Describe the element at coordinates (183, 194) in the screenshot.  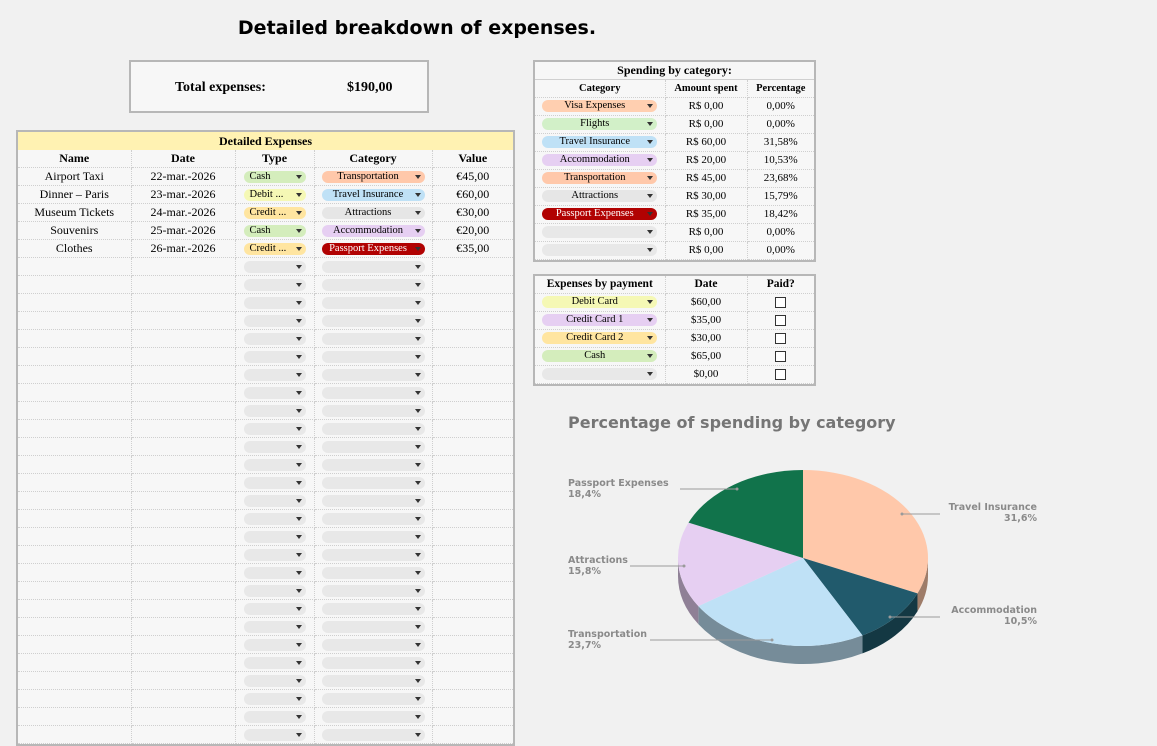
I see `expense-date-cell: 23-mar.-2026` at that location.